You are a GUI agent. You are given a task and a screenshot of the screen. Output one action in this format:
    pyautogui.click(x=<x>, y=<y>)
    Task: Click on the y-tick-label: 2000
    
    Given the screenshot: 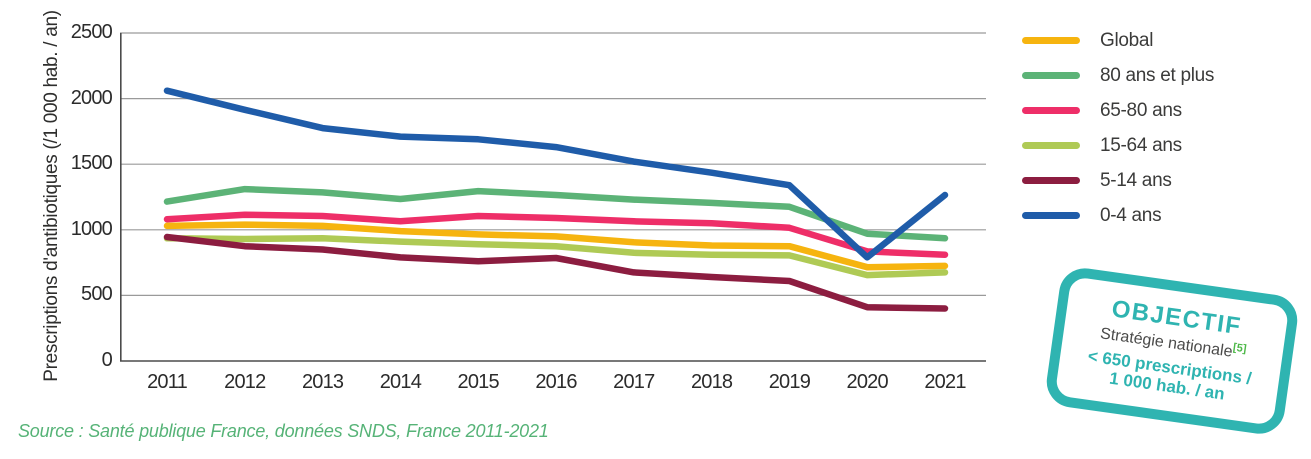 What is the action you would take?
    pyautogui.click(x=91, y=97)
    